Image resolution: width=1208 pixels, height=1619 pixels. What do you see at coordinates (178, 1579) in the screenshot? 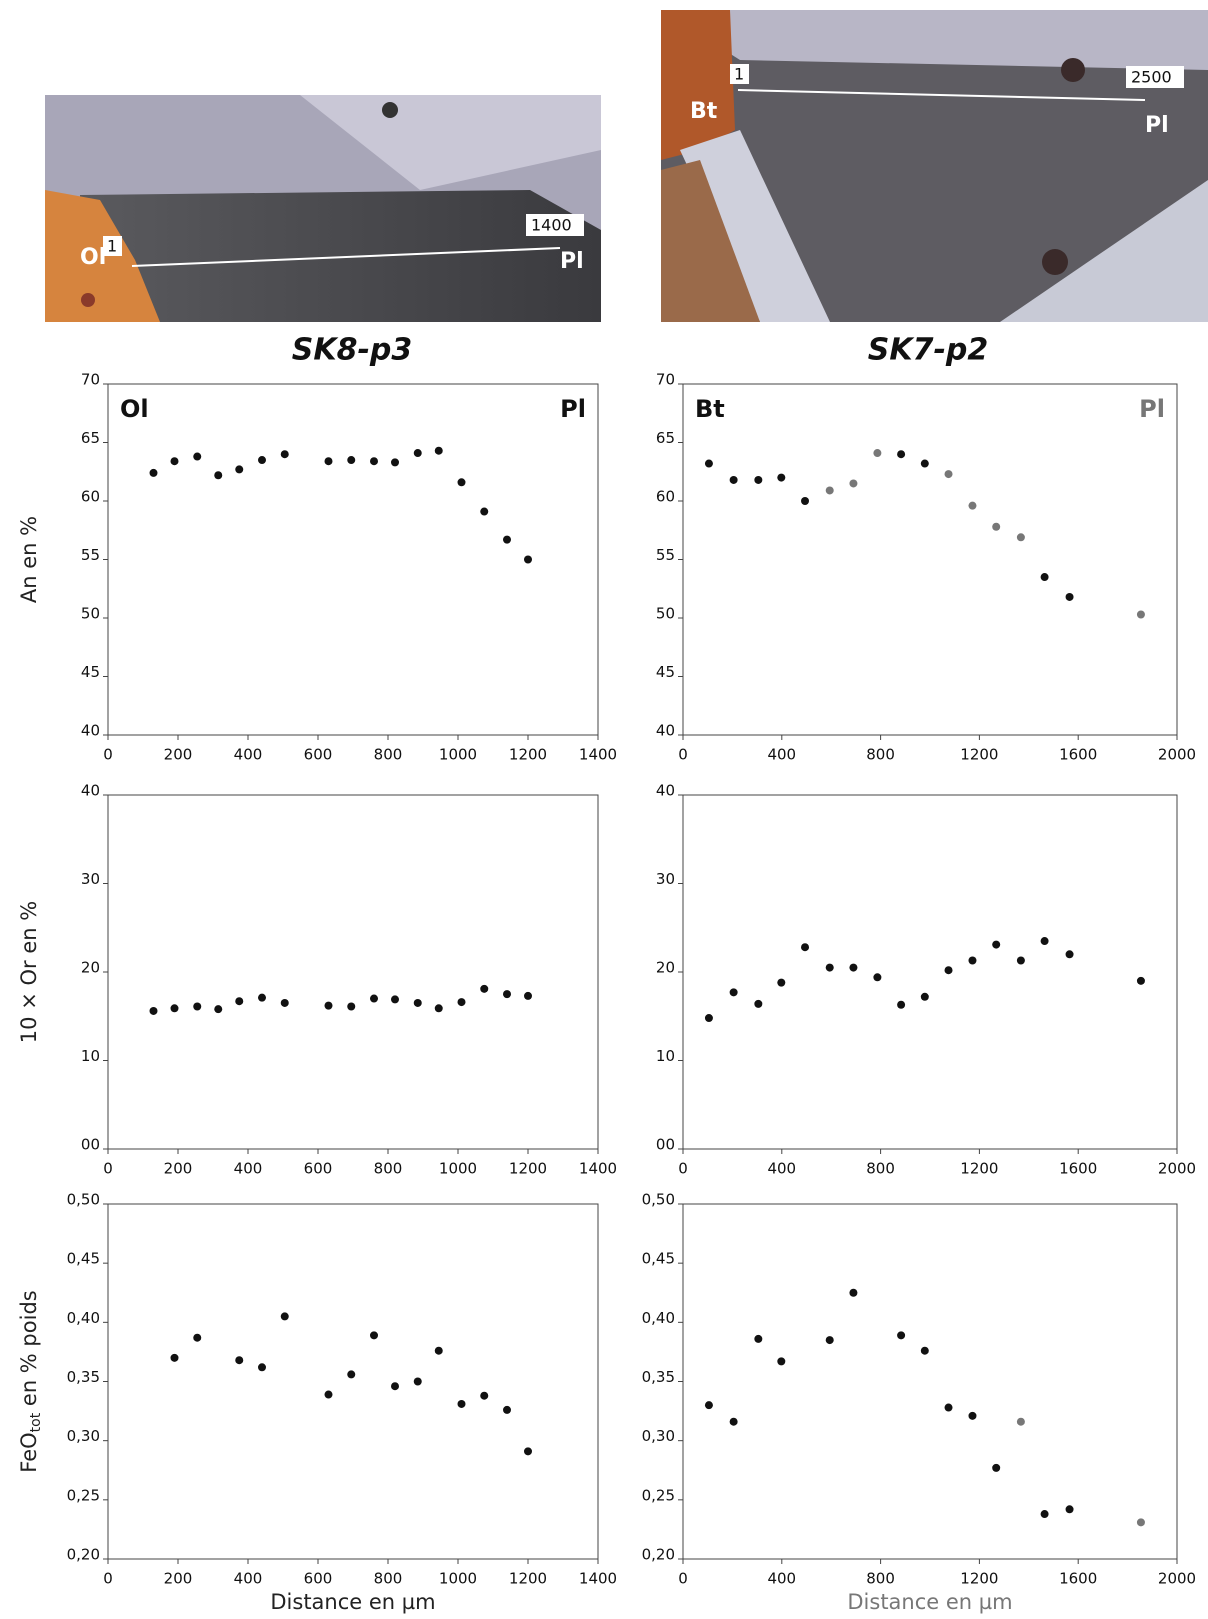
I see `x-tick-label: 200` at bounding box center [178, 1579].